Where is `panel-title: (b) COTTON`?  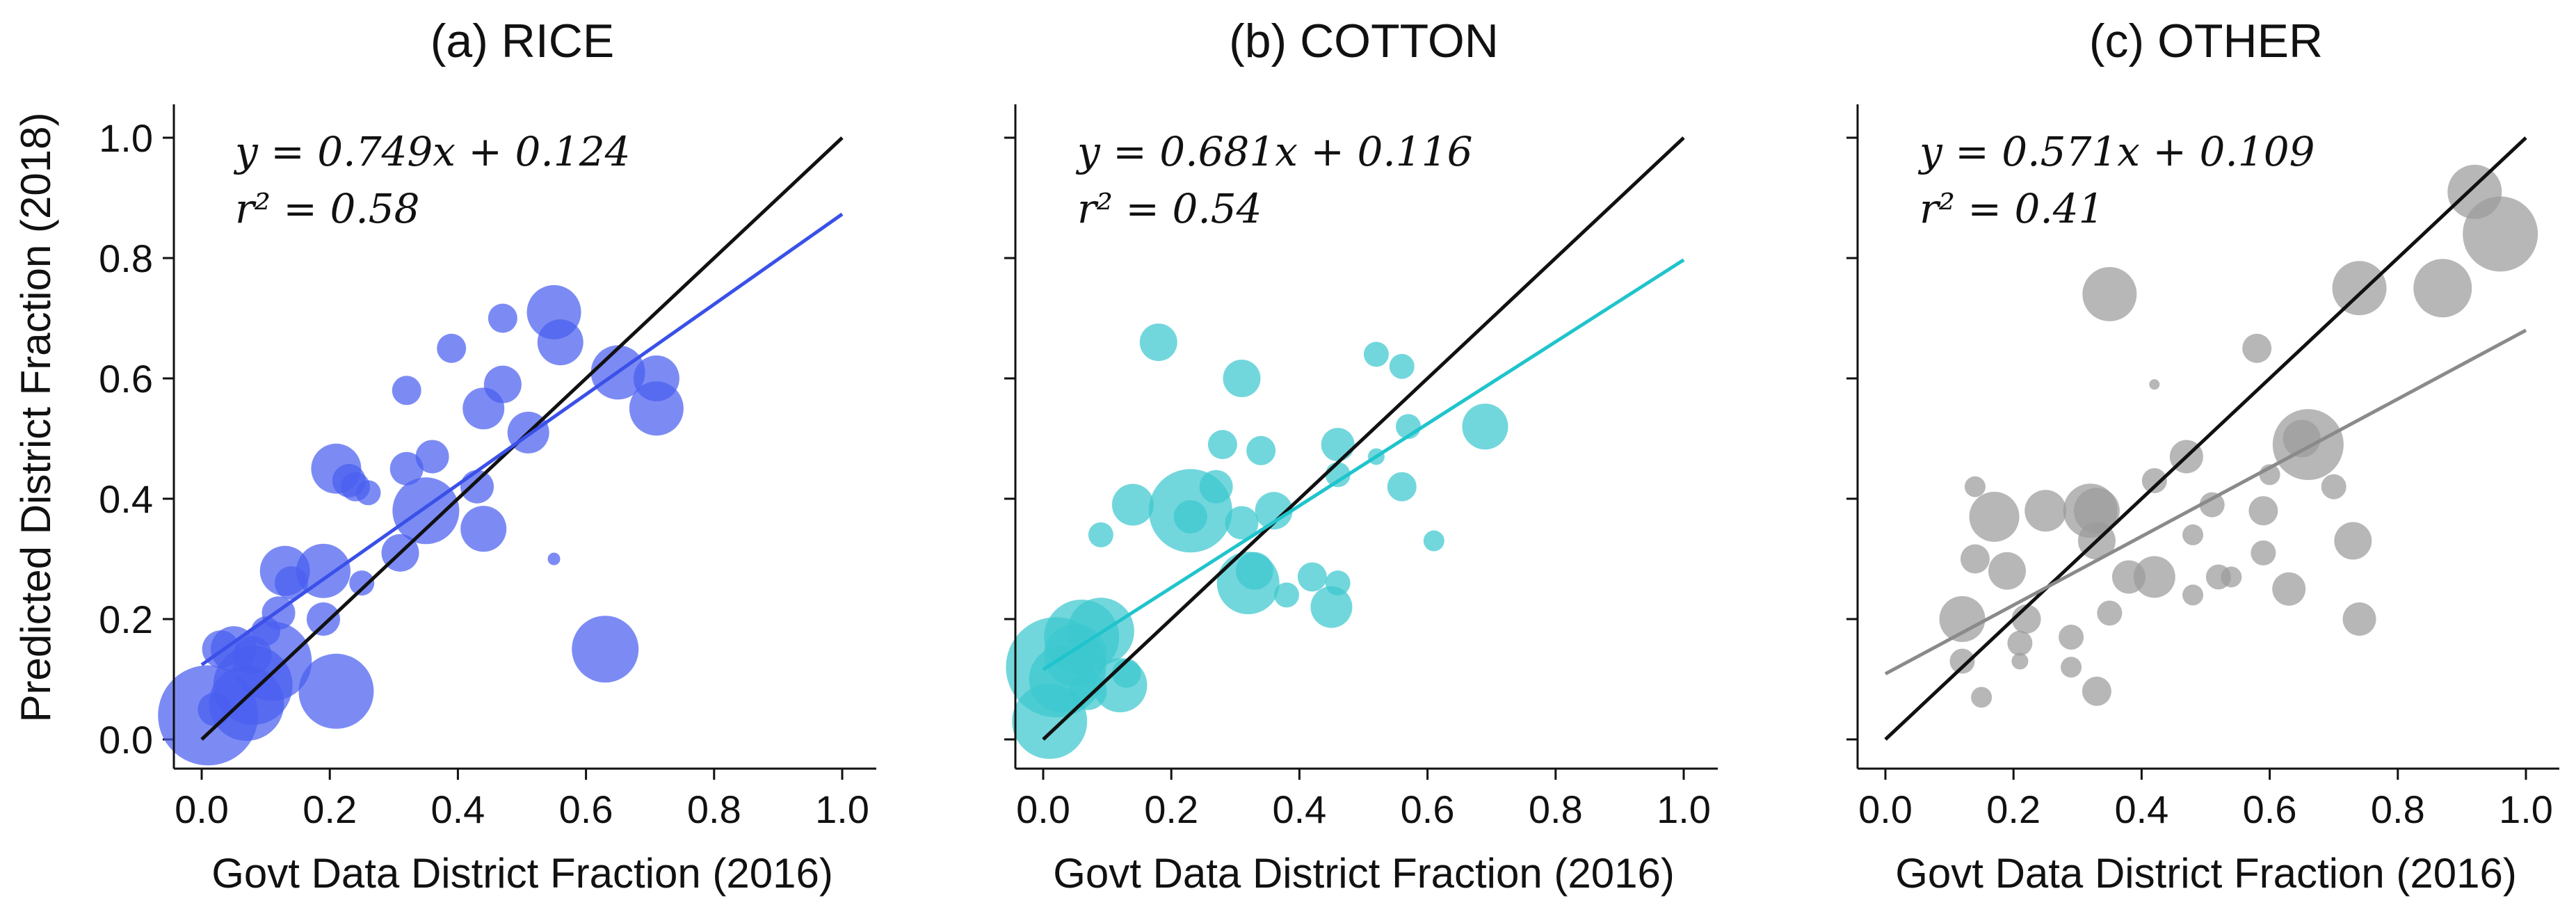 panel-title: (b) COTTON is located at coordinates (1364, 41).